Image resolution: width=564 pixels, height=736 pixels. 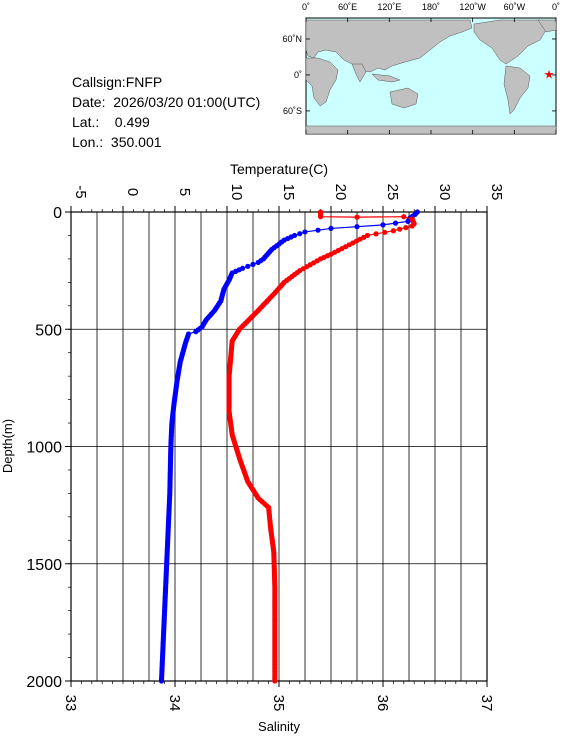 What do you see at coordinates (386, 78) in the screenshot?
I see `land-indonesia` at bounding box center [386, 78].